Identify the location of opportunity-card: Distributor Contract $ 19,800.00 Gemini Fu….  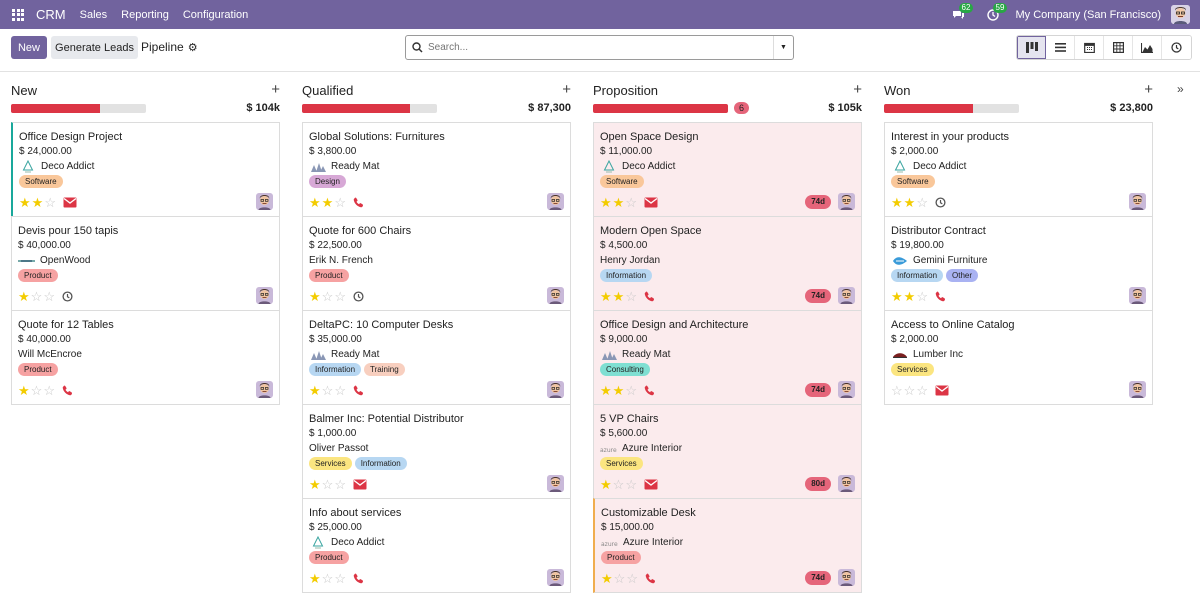
(1018, 263).